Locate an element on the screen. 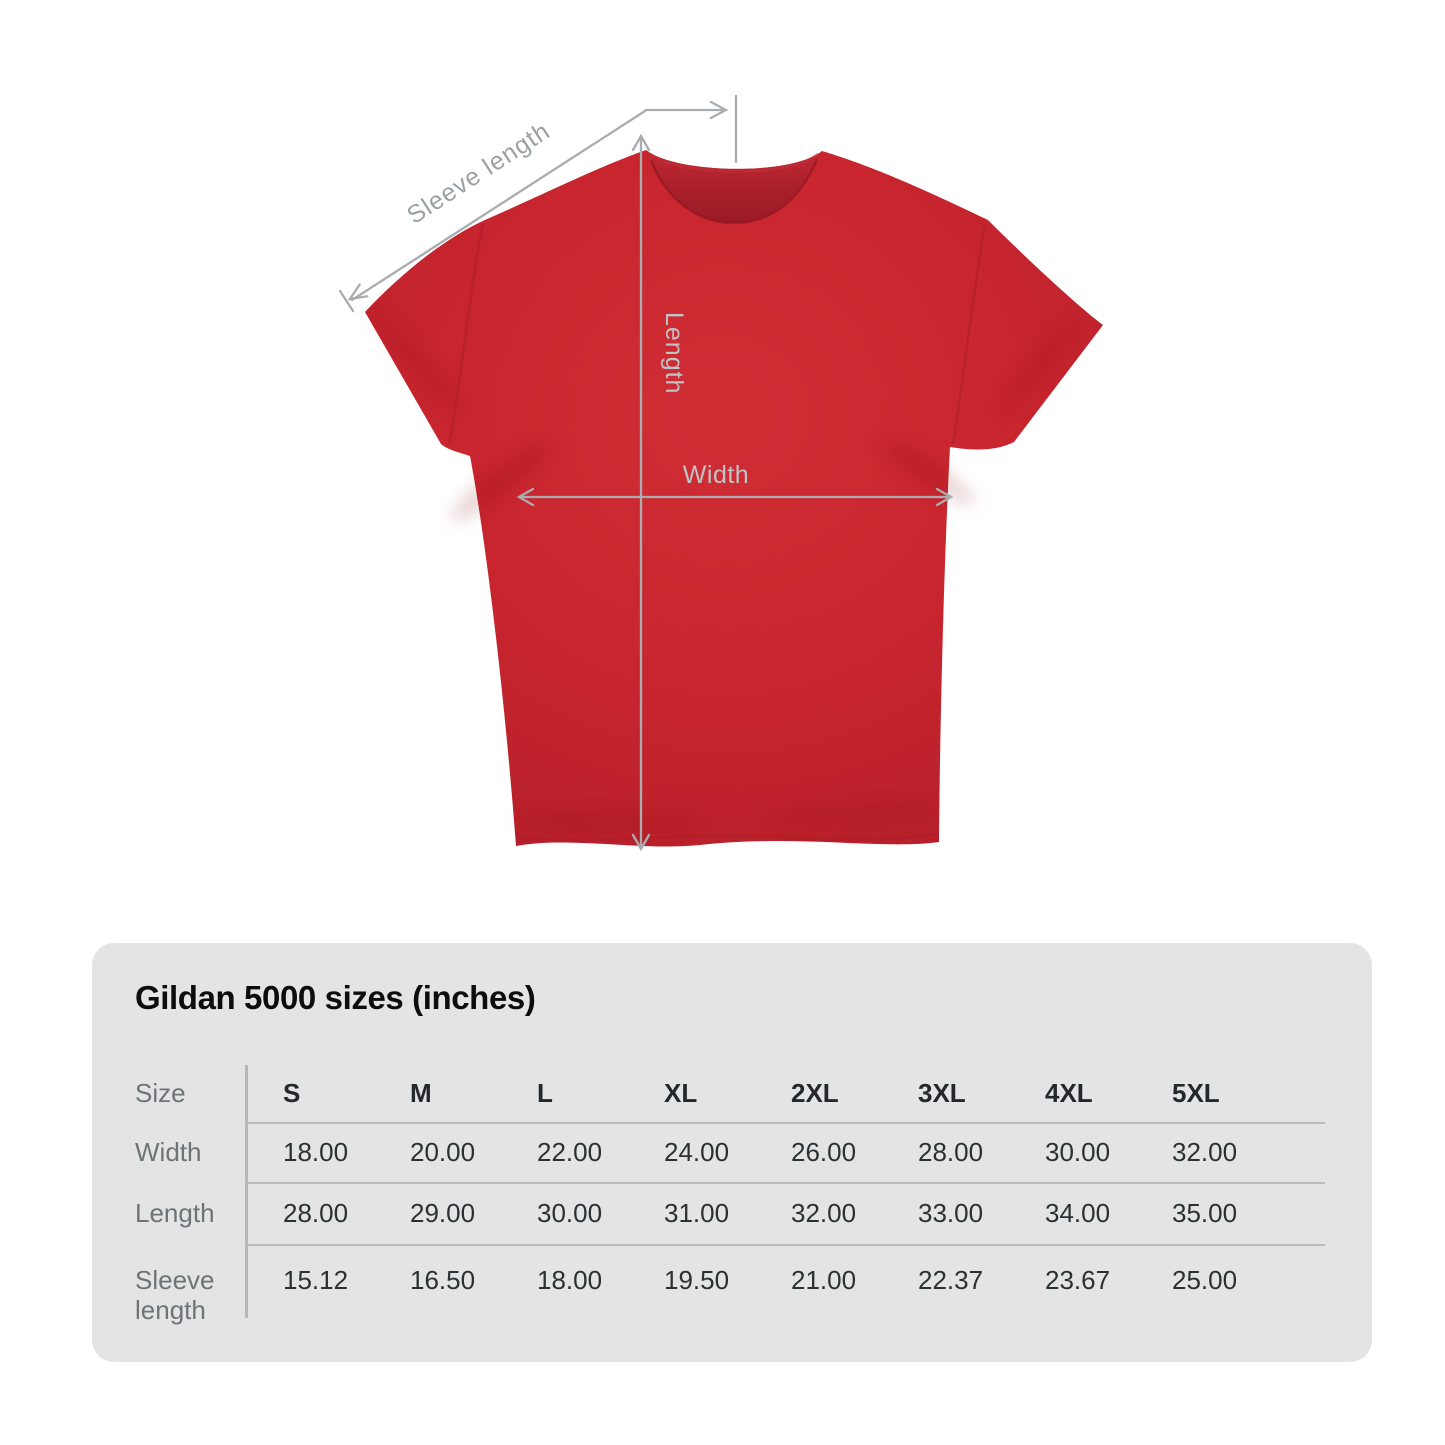  cell: 26.00 is located at coordinates (824, 1152).